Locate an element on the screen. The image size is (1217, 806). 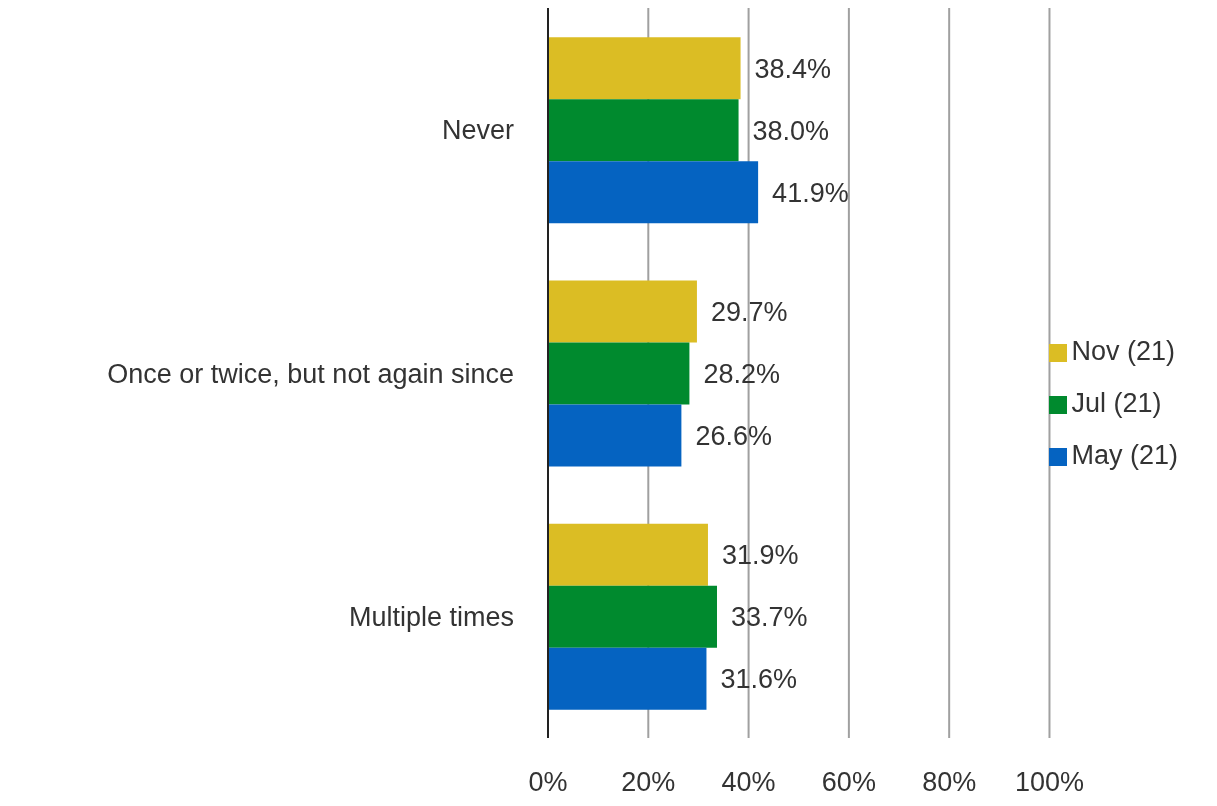
data-label: 33.7% is located at coordinates (769, 617).